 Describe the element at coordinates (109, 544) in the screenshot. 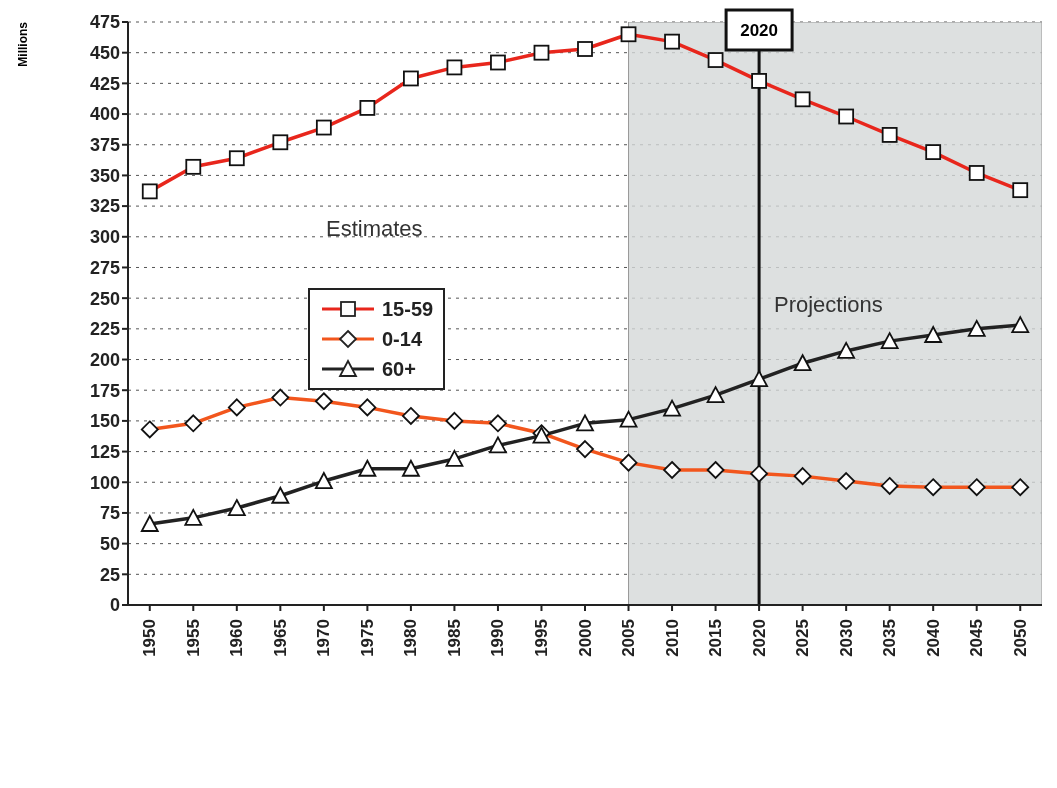

I see `y-tick-label: 50` at that location.